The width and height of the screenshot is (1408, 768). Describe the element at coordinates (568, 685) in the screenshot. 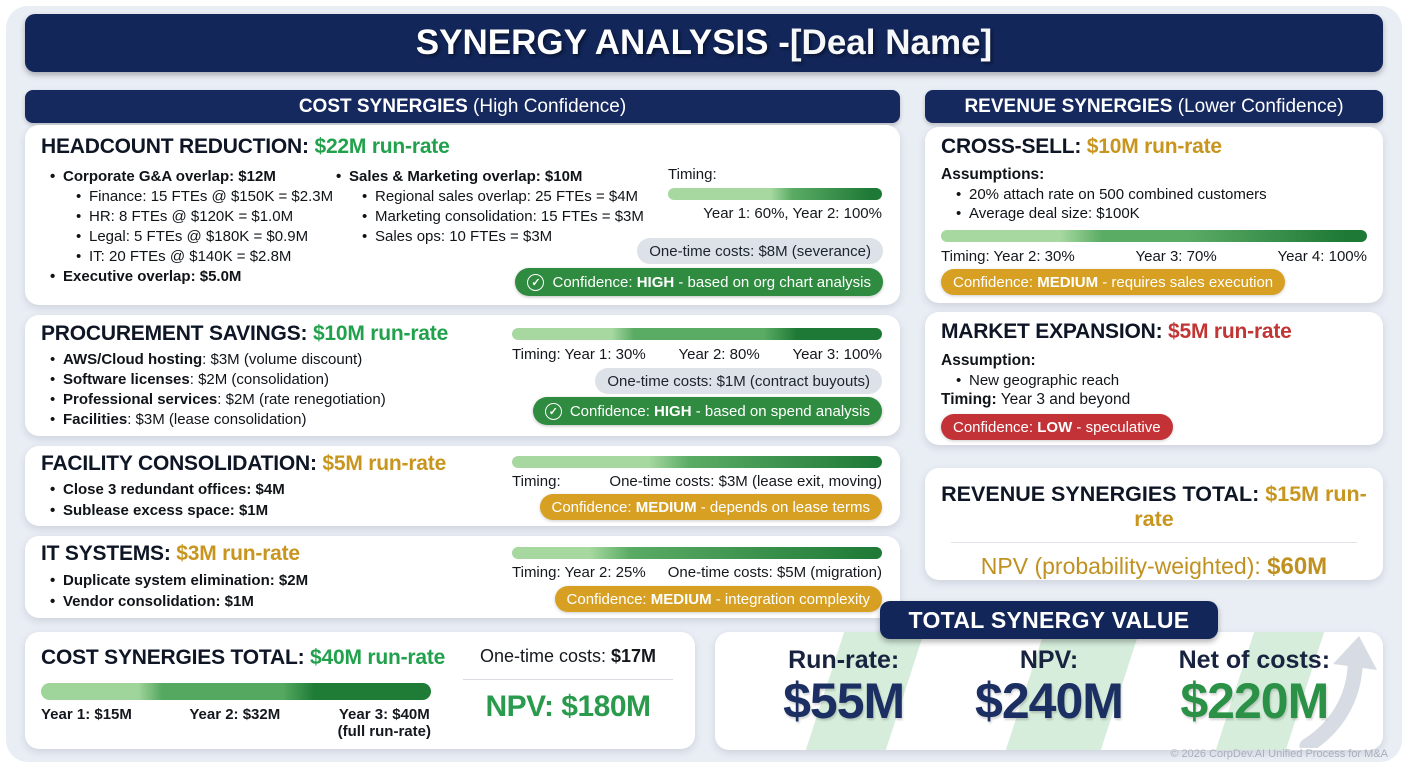

I see `cost-total-summary: One-time costs: $17M NPV: $180M` at that location.